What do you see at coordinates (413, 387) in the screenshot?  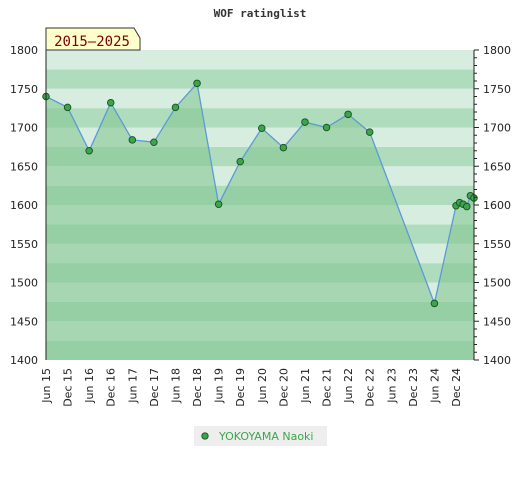 I see `x-tick-label: Dec 23` at bounding box center [413, 387].